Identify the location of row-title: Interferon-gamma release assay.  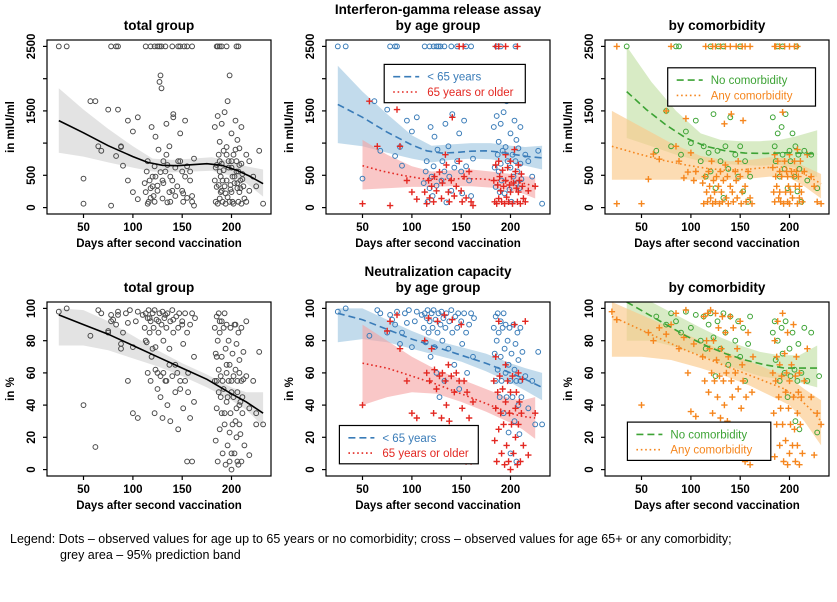
(438, 9).